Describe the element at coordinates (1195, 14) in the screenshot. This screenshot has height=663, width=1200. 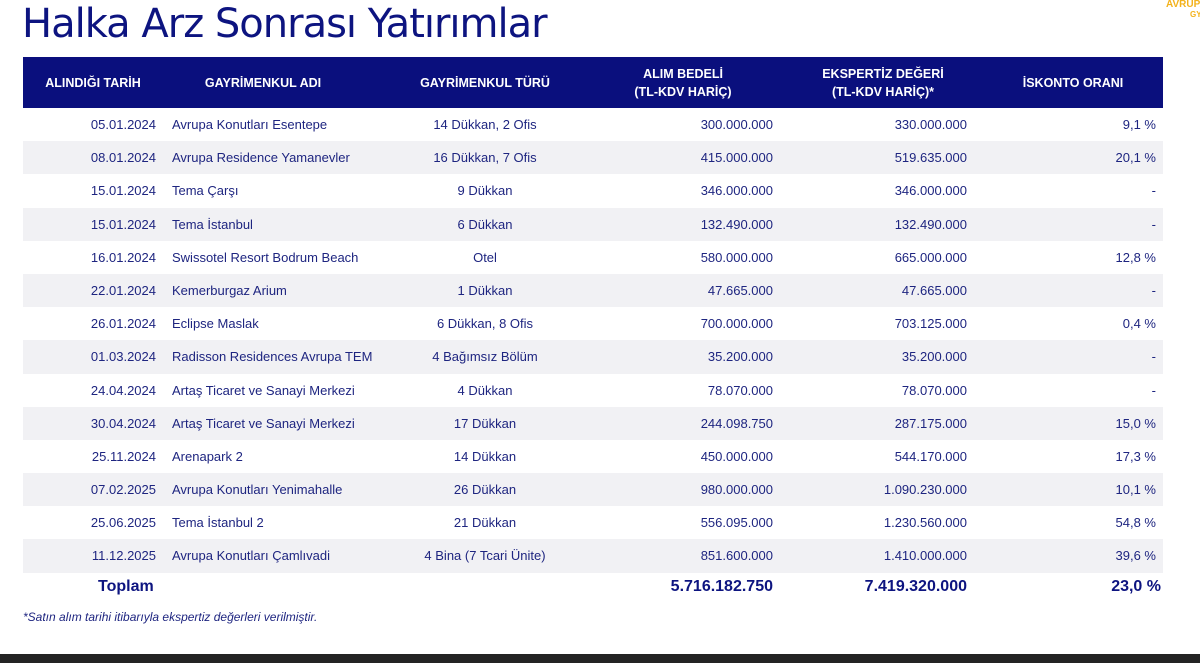
I see `logo-subtext: GYO` at that location.